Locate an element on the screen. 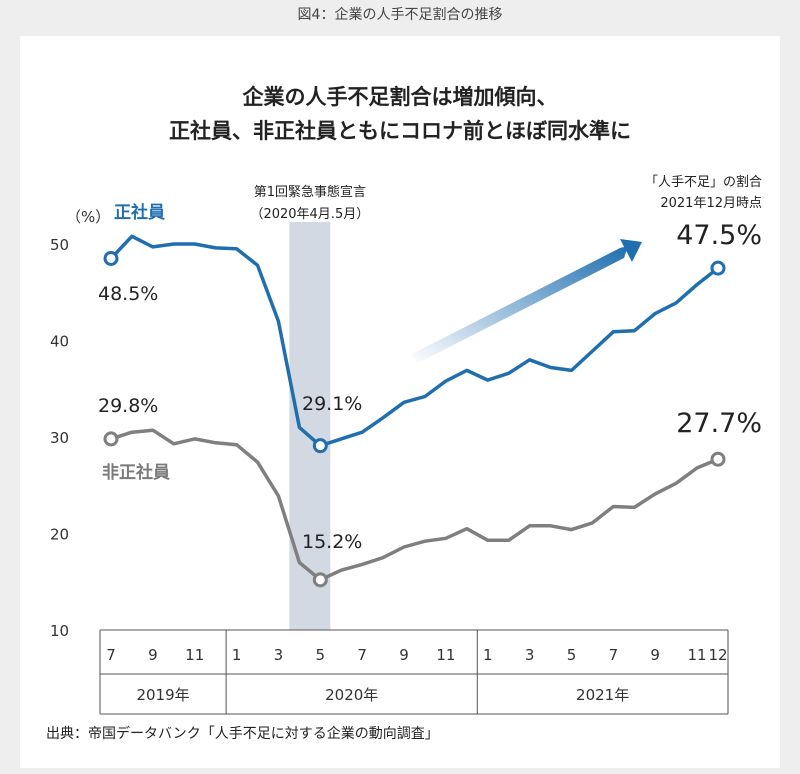 The height and width of the screenshot is (774, 800). annotation-line-1: 「人手不足」の割合 is located at coordinates (703, 182).